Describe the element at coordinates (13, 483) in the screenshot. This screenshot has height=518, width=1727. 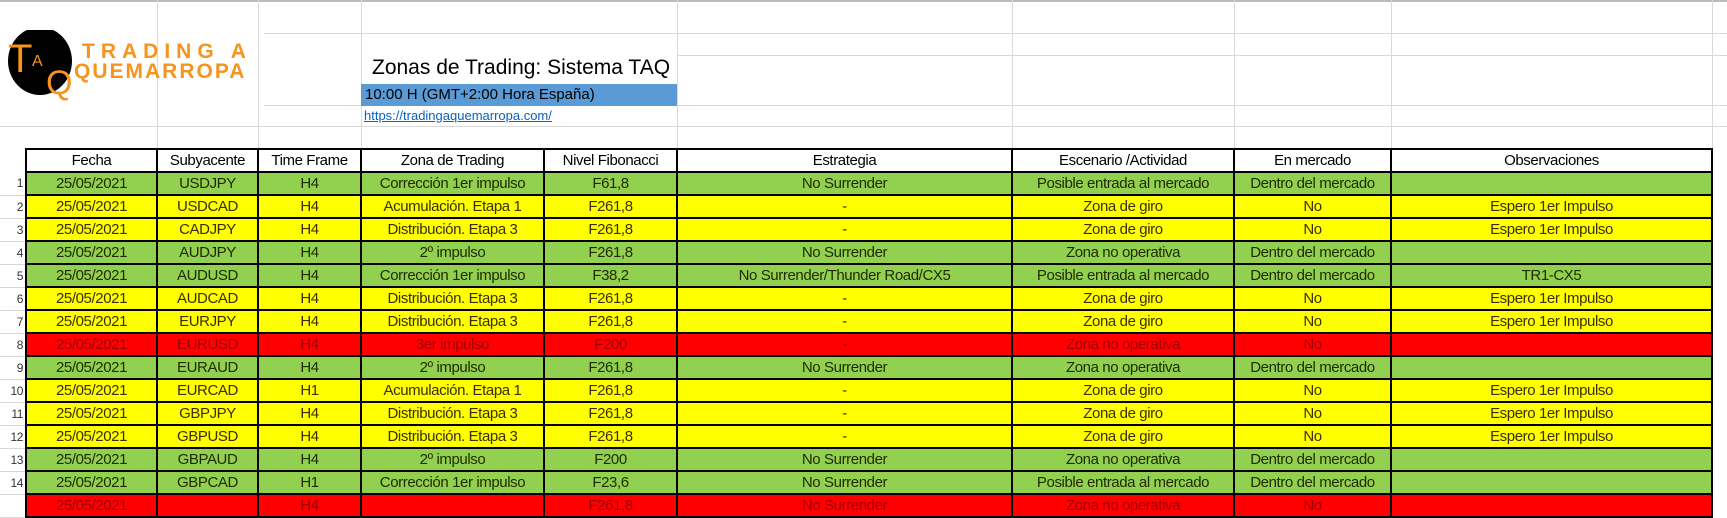
I see `row-number: 14` at that location.